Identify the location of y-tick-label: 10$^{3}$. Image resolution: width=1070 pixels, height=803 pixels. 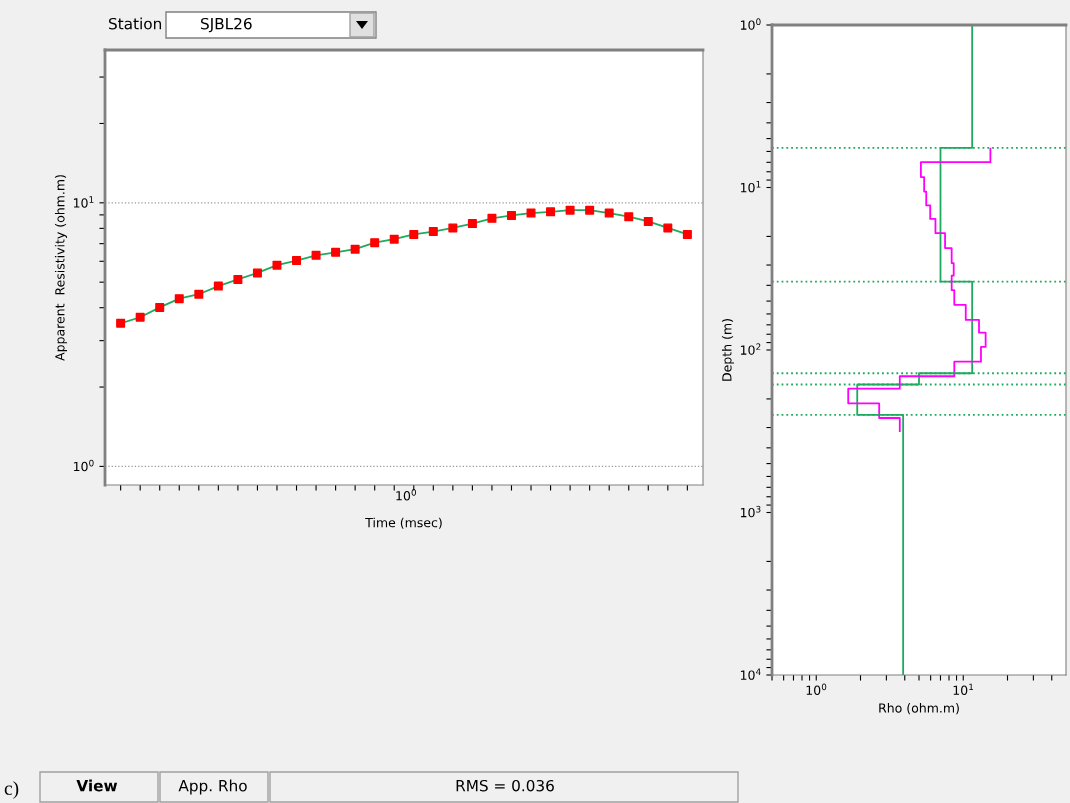
(750, 511).